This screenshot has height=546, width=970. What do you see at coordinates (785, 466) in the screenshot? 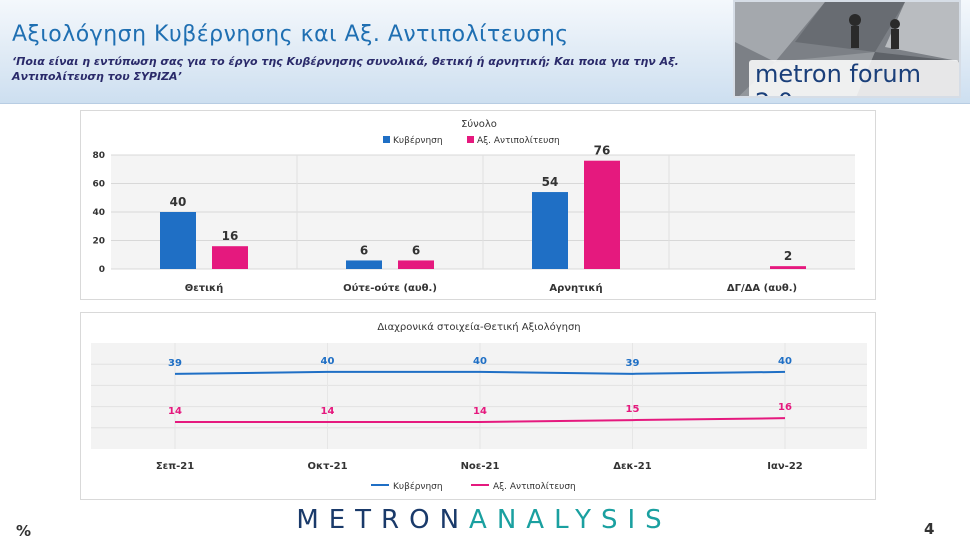
I see `x-tick-label: Ιαν-22` at bounding box center [785, 466].